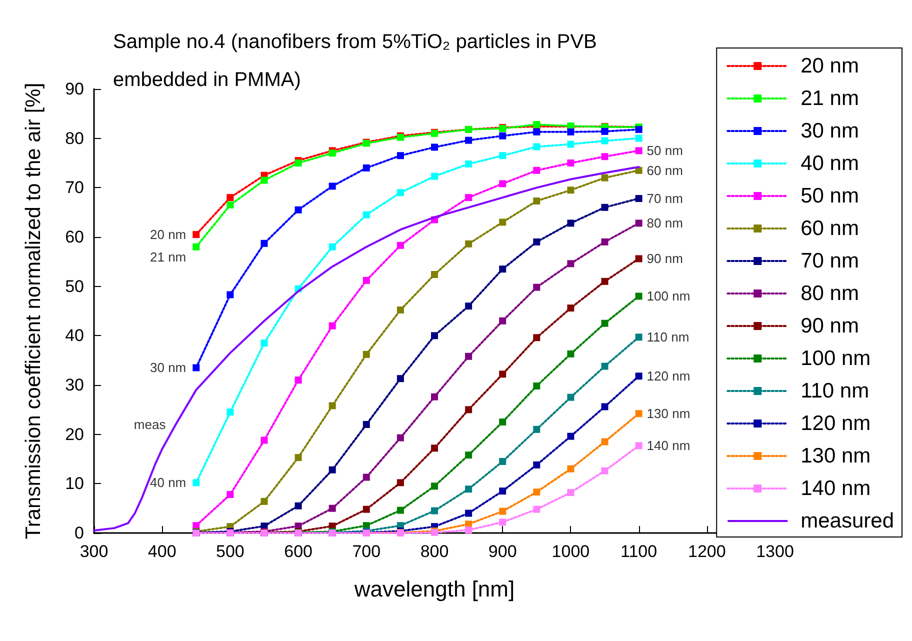 This screenshot has height=641, width=912. I want to click on annotation: 40 nm, so click(168, 482).